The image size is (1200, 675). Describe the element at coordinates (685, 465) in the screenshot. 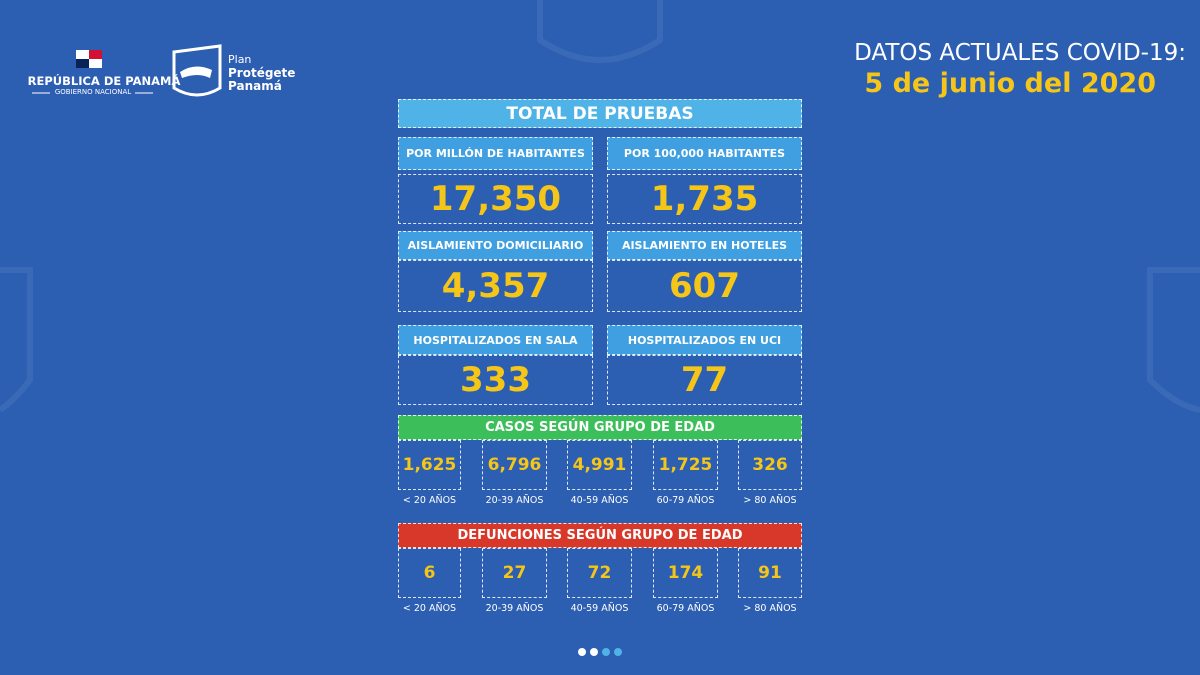

I see `age-value: 1,725` at that location.